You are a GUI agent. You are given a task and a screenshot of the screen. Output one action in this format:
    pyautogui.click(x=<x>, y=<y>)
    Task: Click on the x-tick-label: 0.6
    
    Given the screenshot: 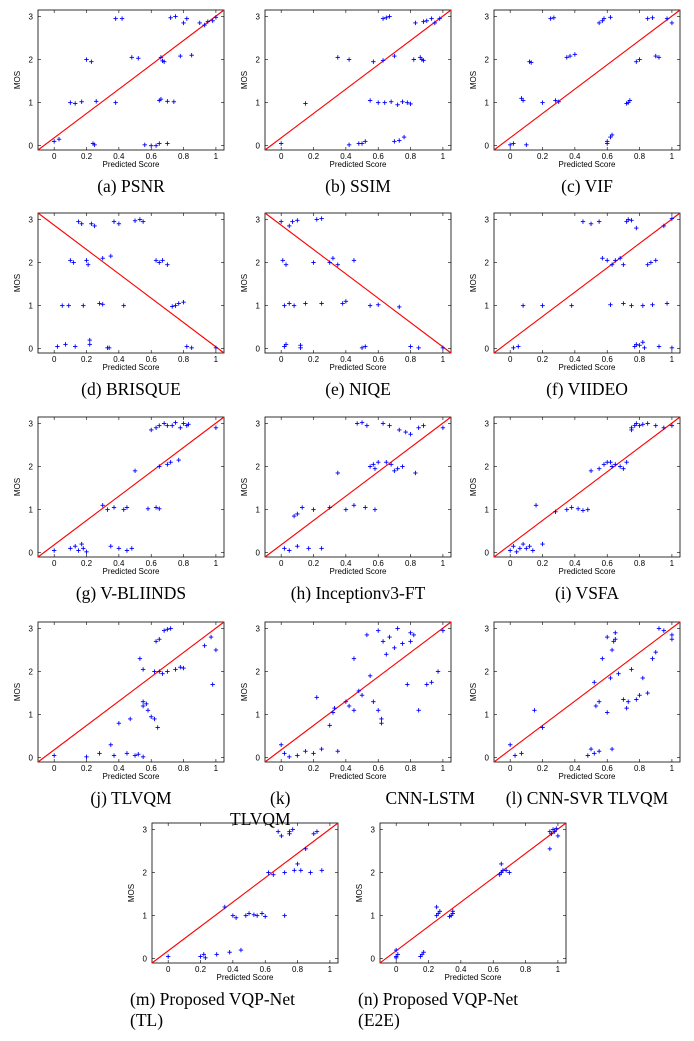 What is the action you would take?
    pyautogui.click(x=379, y=563)
    